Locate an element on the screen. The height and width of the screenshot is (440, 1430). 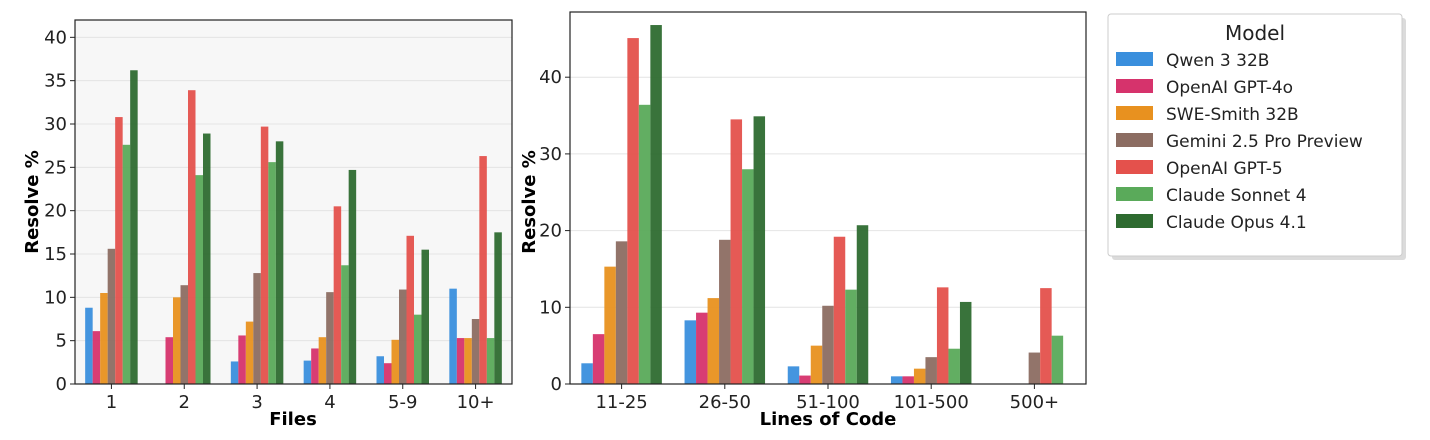
loc-x-tick-label: 500+ is located at coordinates (1034, 402).